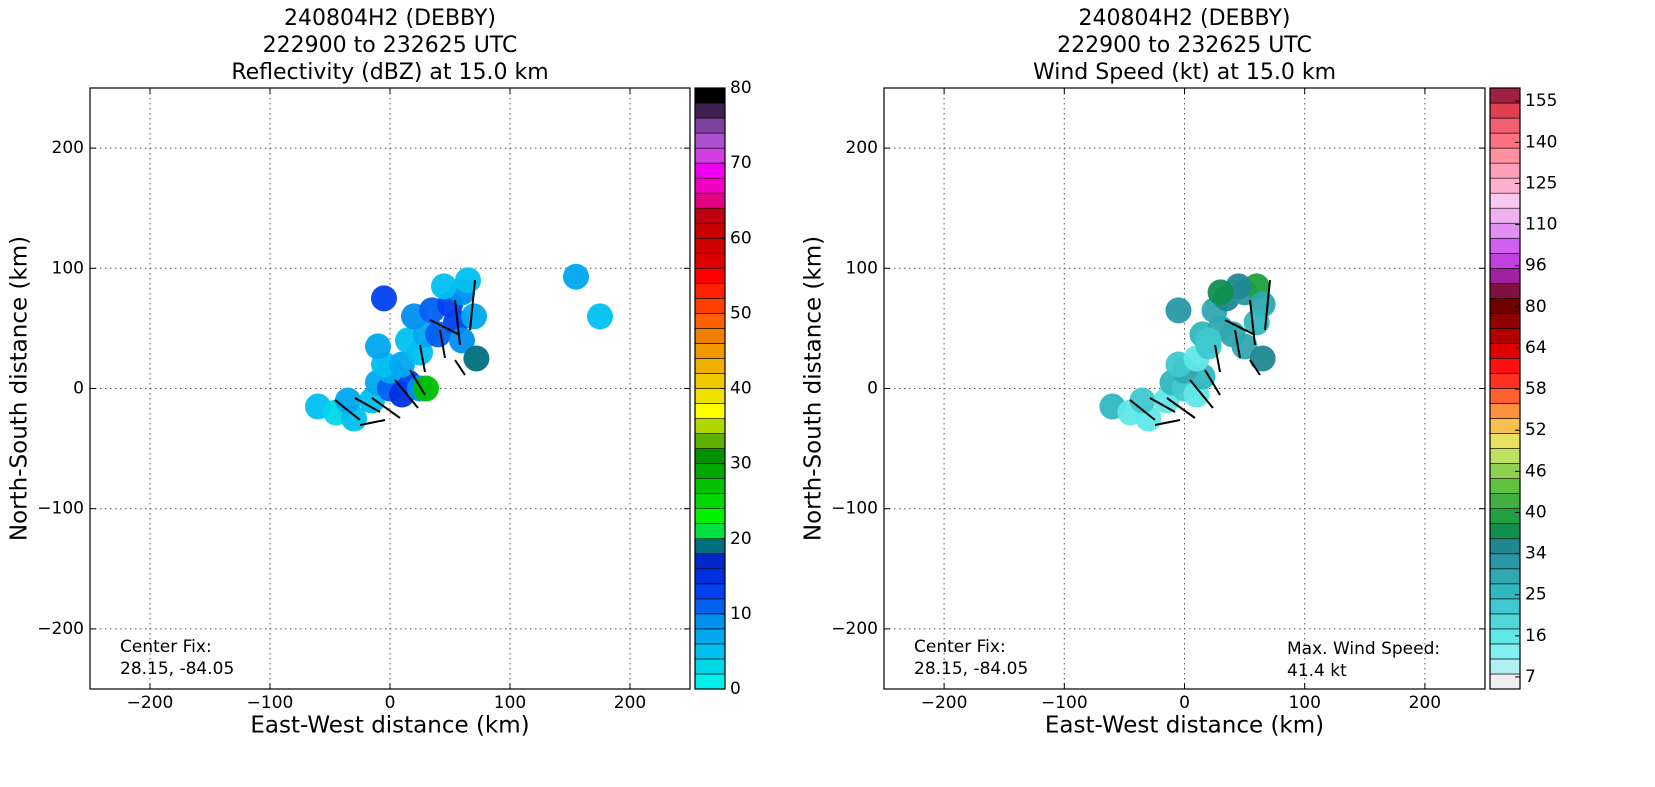  What do you see at coordinates (1536, 471) in the screenshot?
I see `colorbar-tick-label: 46` at bounding box center [1536, 471].